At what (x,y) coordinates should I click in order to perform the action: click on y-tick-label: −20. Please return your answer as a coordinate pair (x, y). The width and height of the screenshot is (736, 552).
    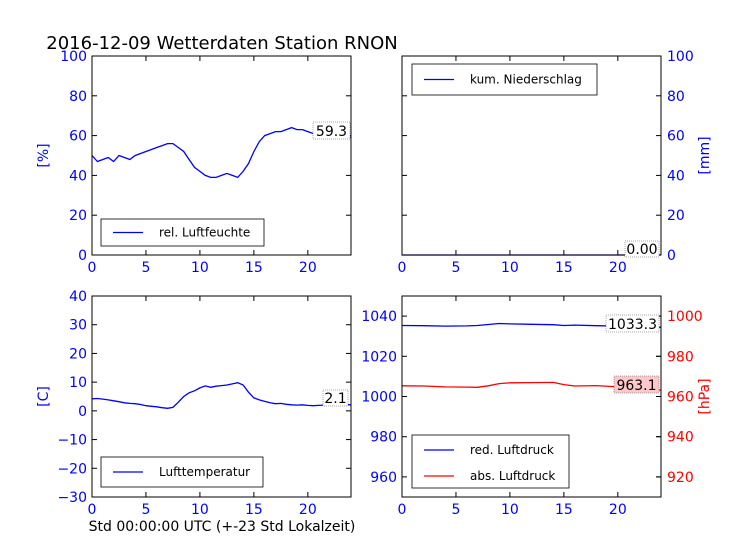
    Looking at the image, I should click on (72, 469).